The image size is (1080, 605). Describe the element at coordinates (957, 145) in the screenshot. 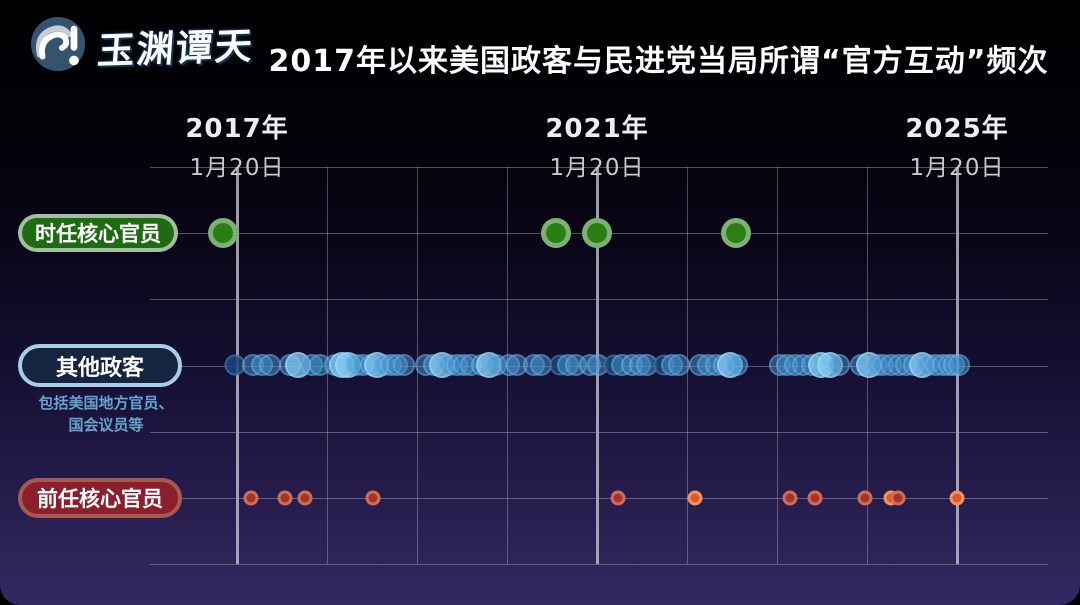

I see `axis-tick: 2025年 1月20日` at that location.